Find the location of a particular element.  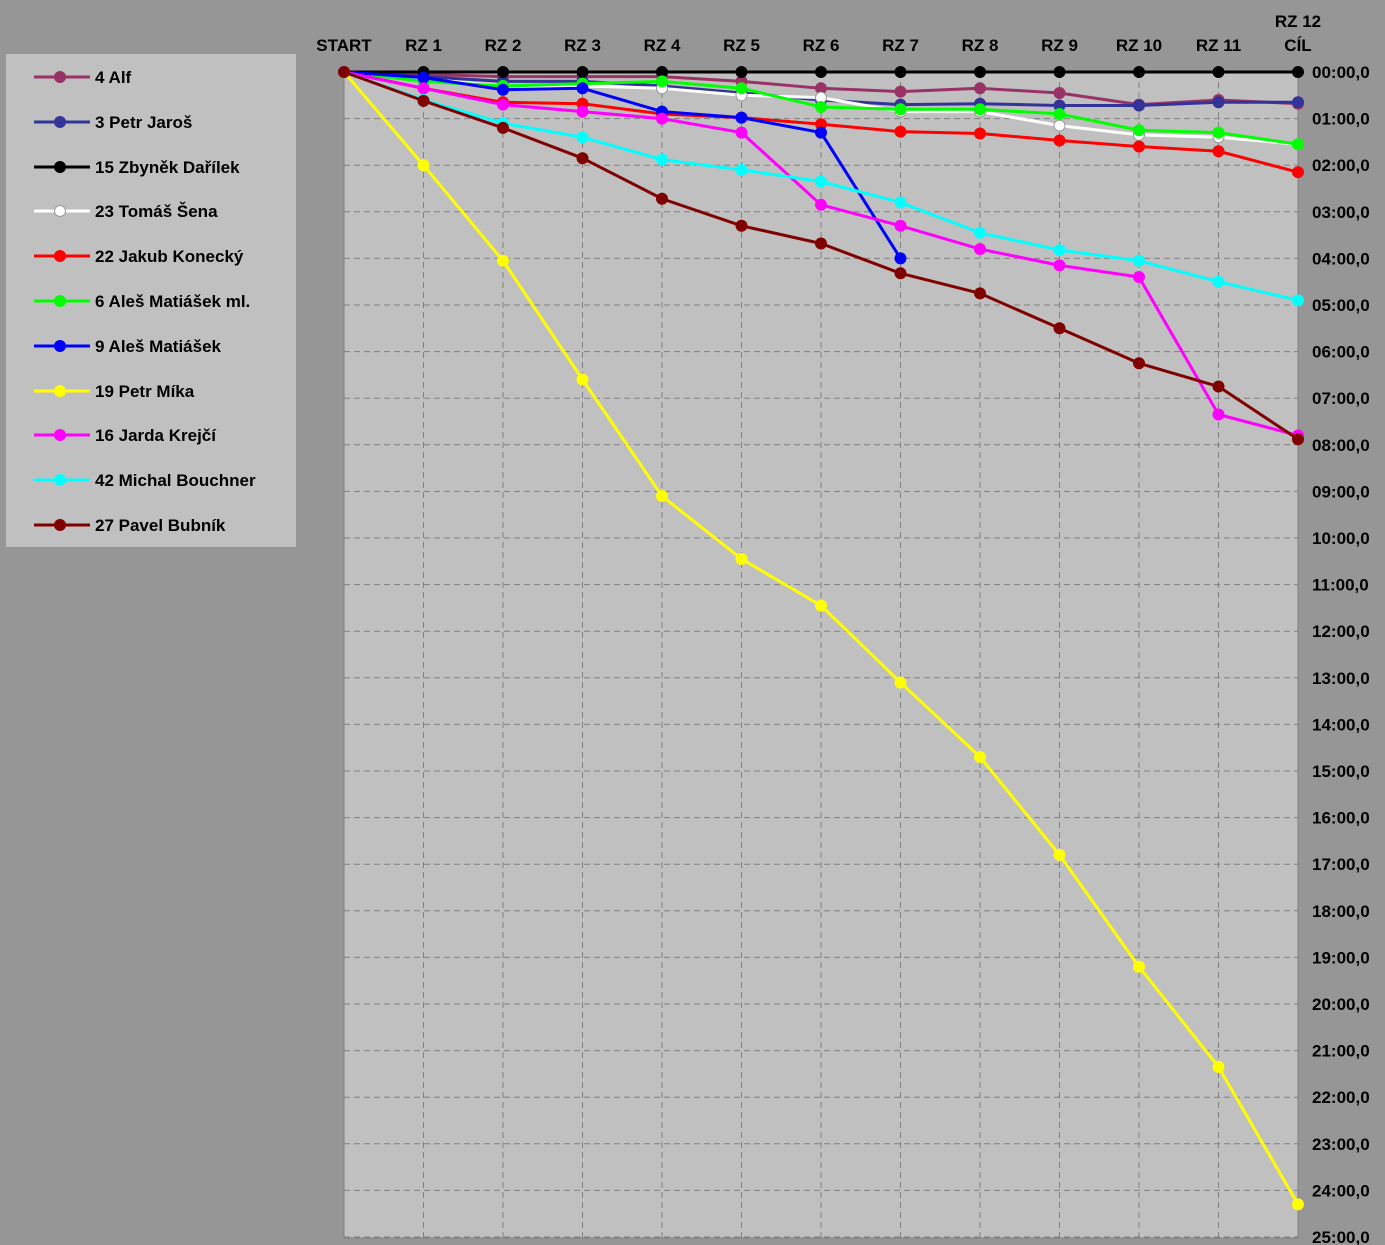

y-tick-label: 23:00,0 is located at coordinates (1341, 1144).